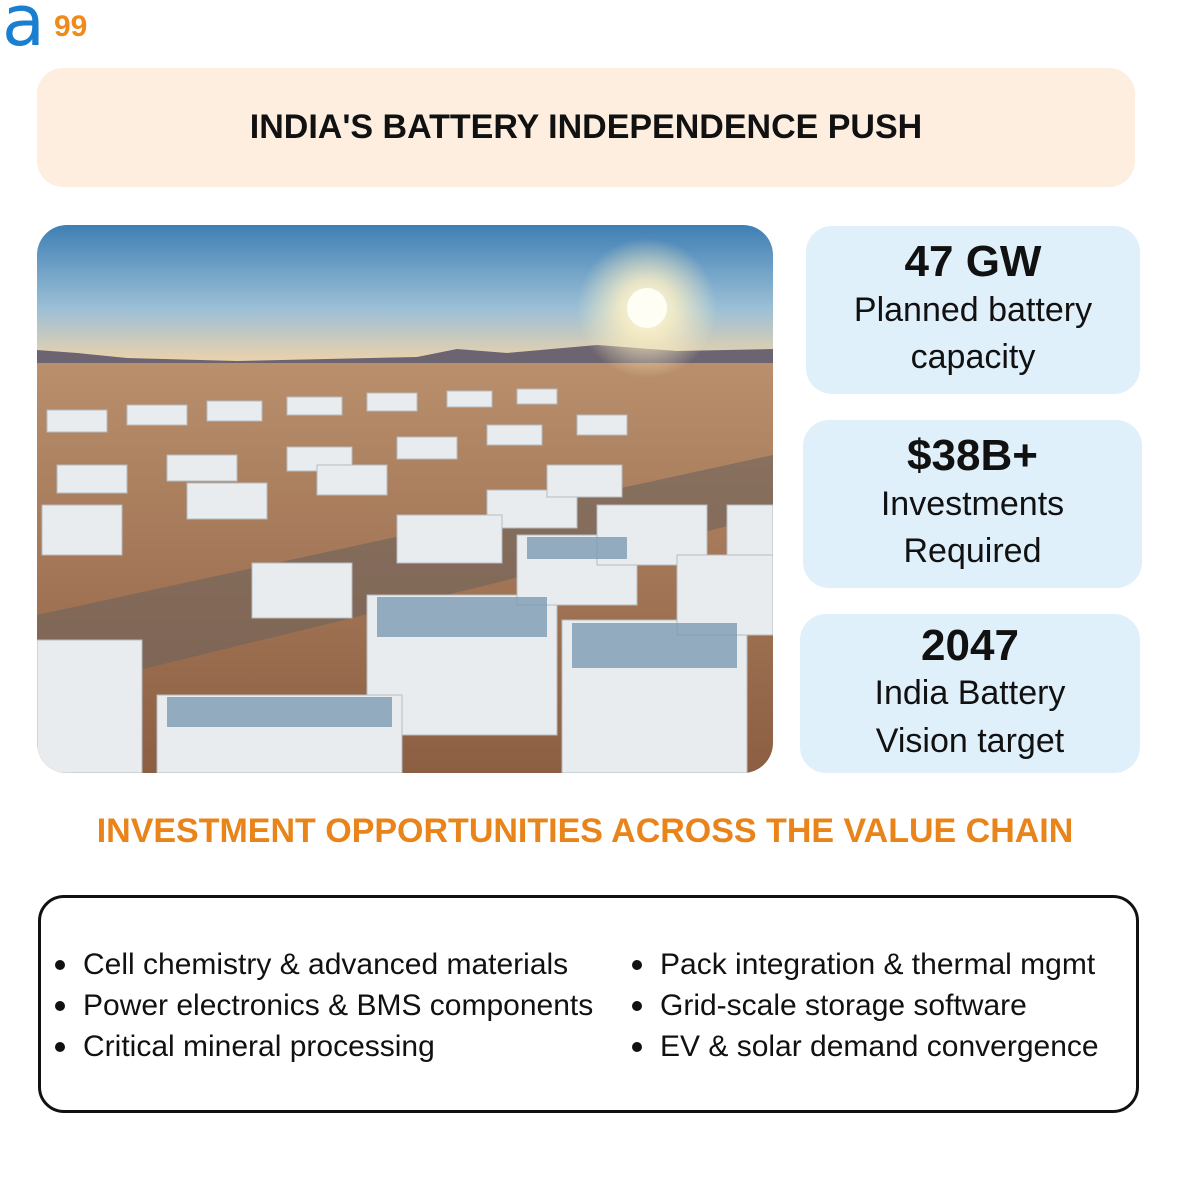  I want to click on stat-value: 2047, so click(970, 645).